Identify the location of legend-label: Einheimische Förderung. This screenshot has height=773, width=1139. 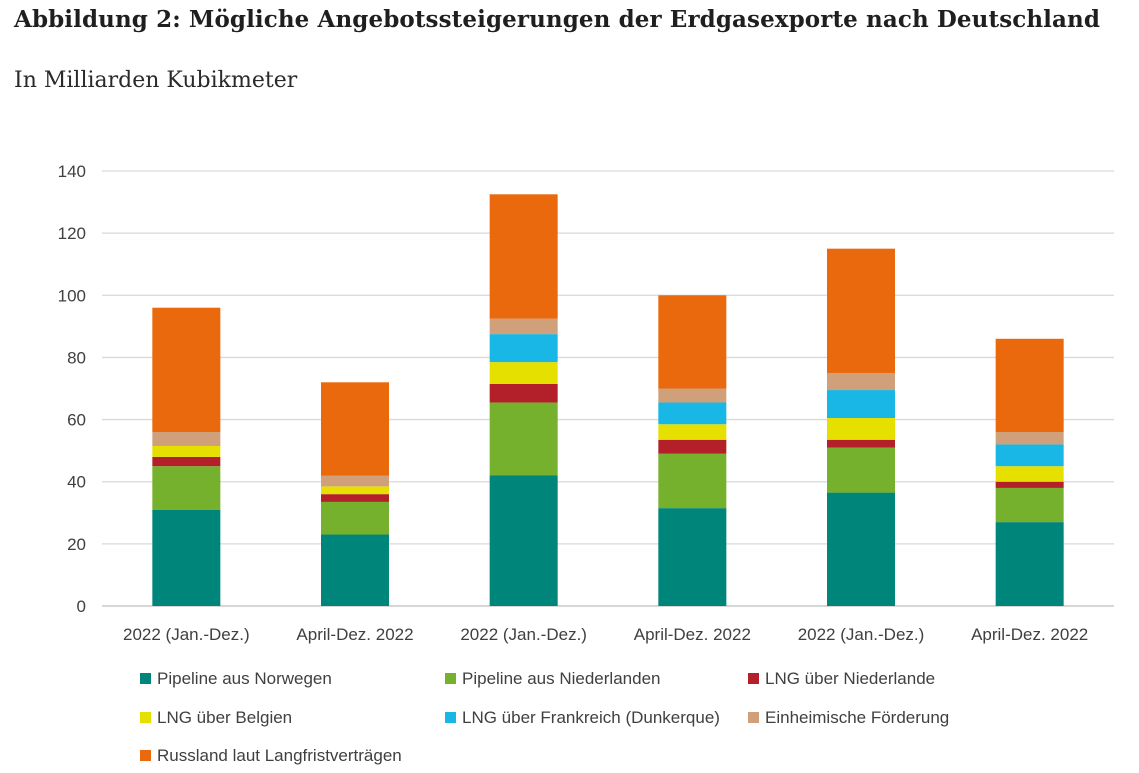
(857, 717).